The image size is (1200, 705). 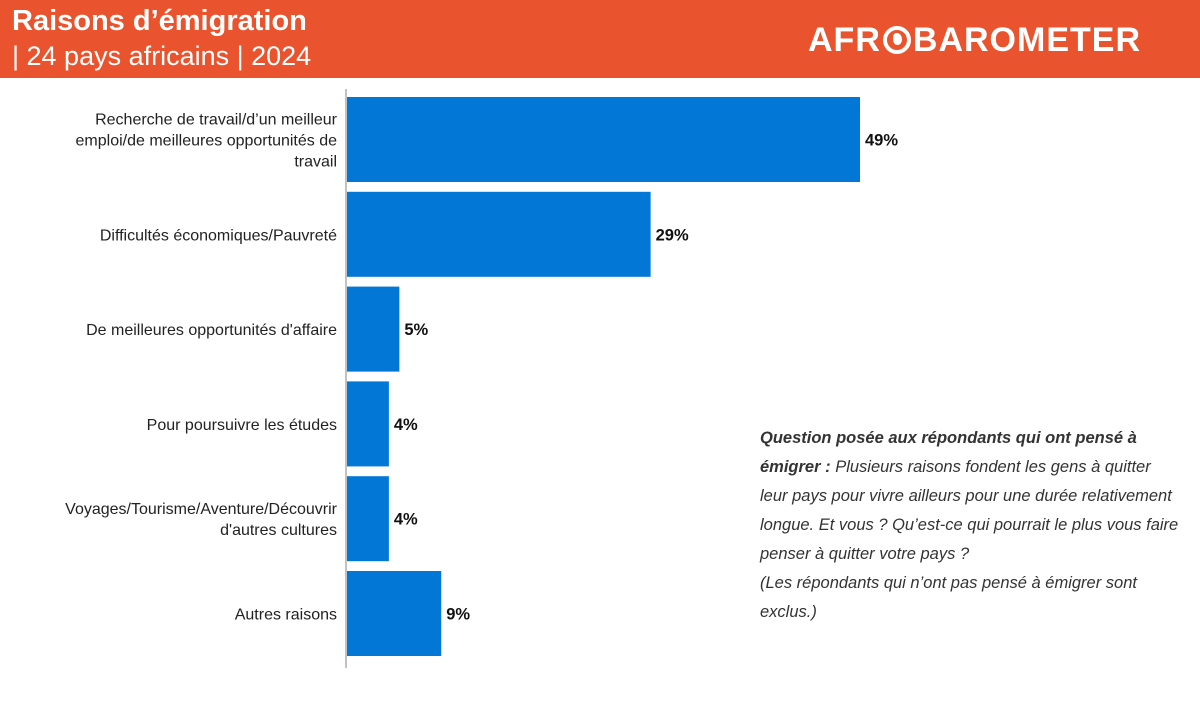 What do you see at coordinates (406, 520) in the screenshot?
I see `value-label-4: 4%` at bounding box center [406, 520].